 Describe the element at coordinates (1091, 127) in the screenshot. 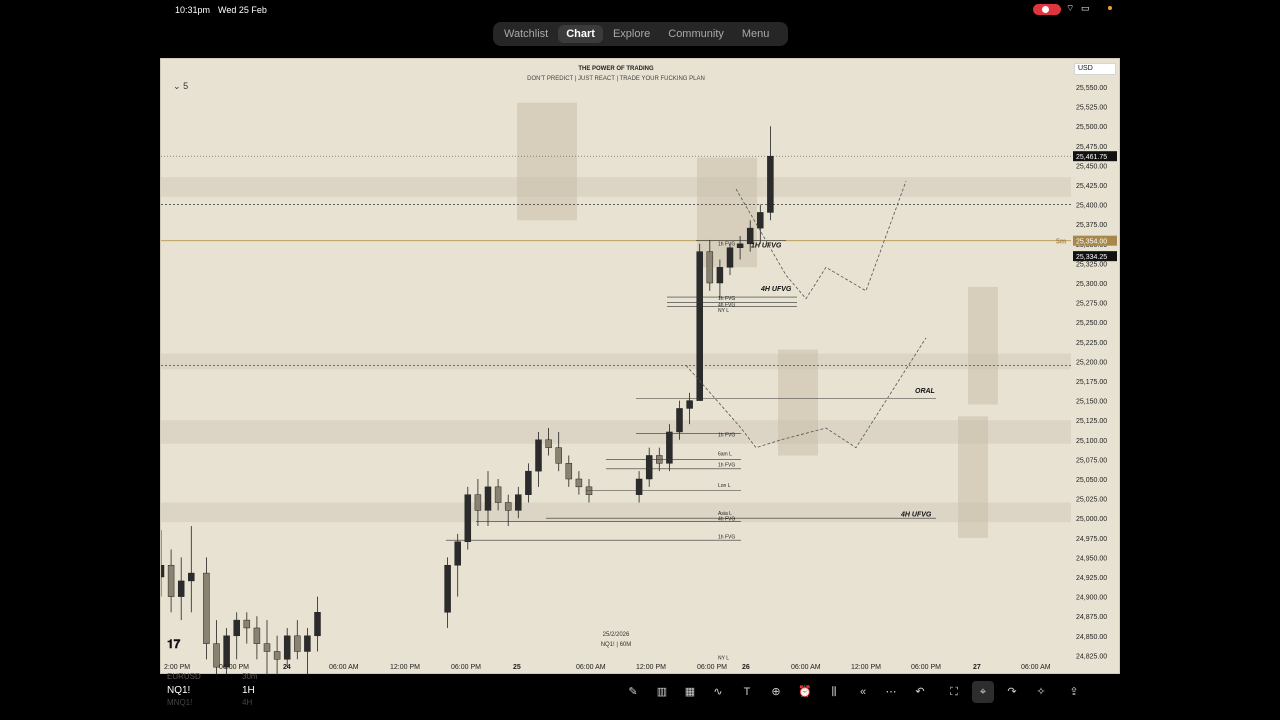

I see `price-axis-label: 25,500.00` at that location.